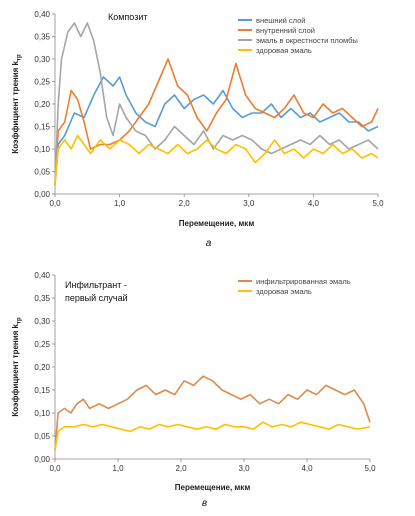 Image resolution: width=415 pixels, height=516 pixels. What do you see at coordinates (281, 20) in the screenshot?
I see `legend-label: внешний слой` at bounding box center [281, 20].